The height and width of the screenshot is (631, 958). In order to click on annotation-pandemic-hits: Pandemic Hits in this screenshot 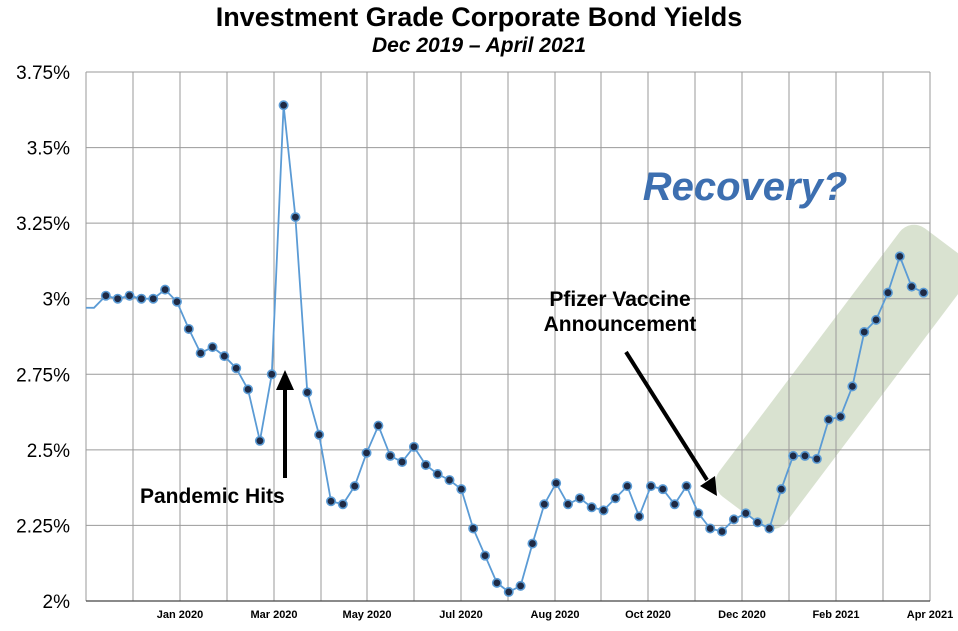, I will do `click(212, 496)`.